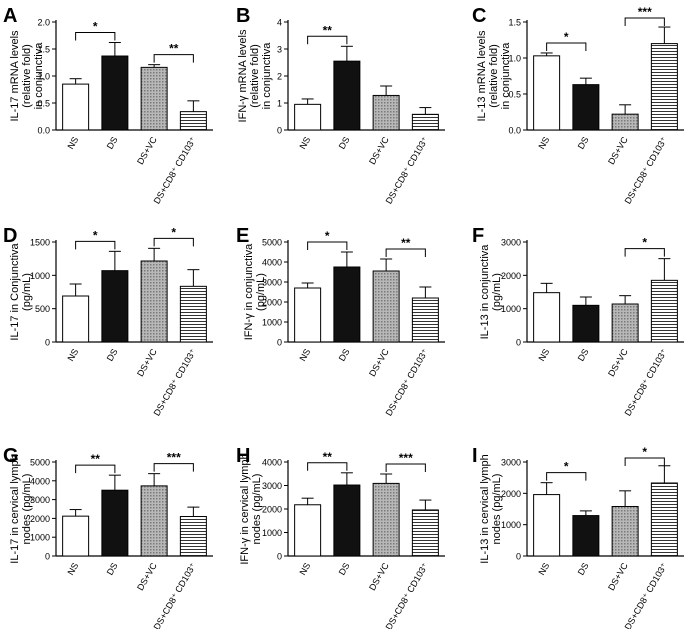 The height and width of the screenshot is (629, 700). I want to click on panel-letter: C, so click(479, 16).